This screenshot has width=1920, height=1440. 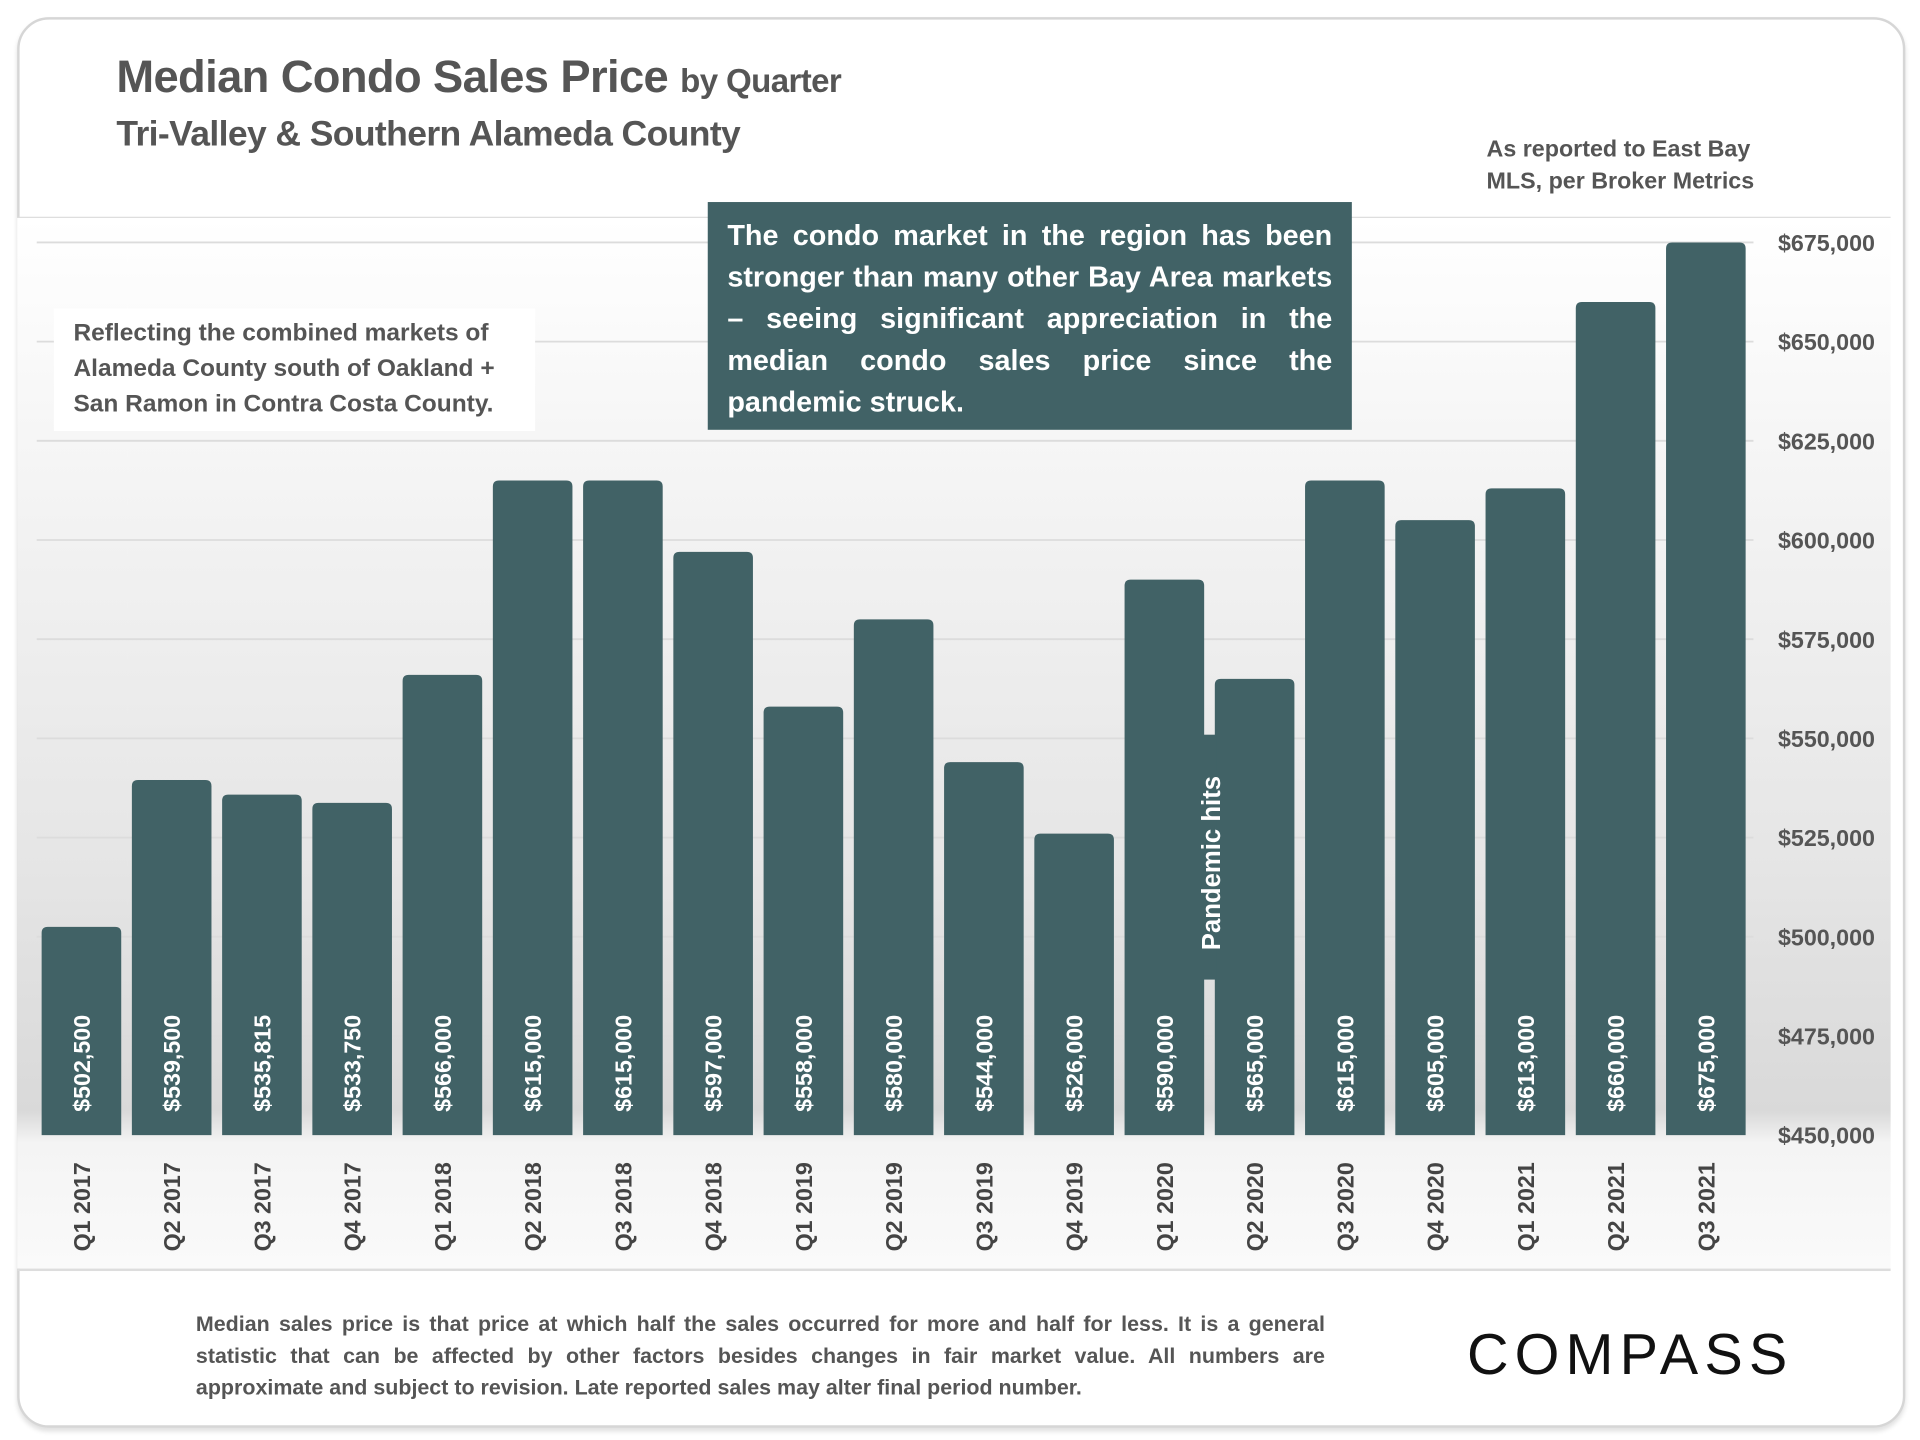 I want to click on x-tick-label: Q3 2019, so click(x=984, y=1206).